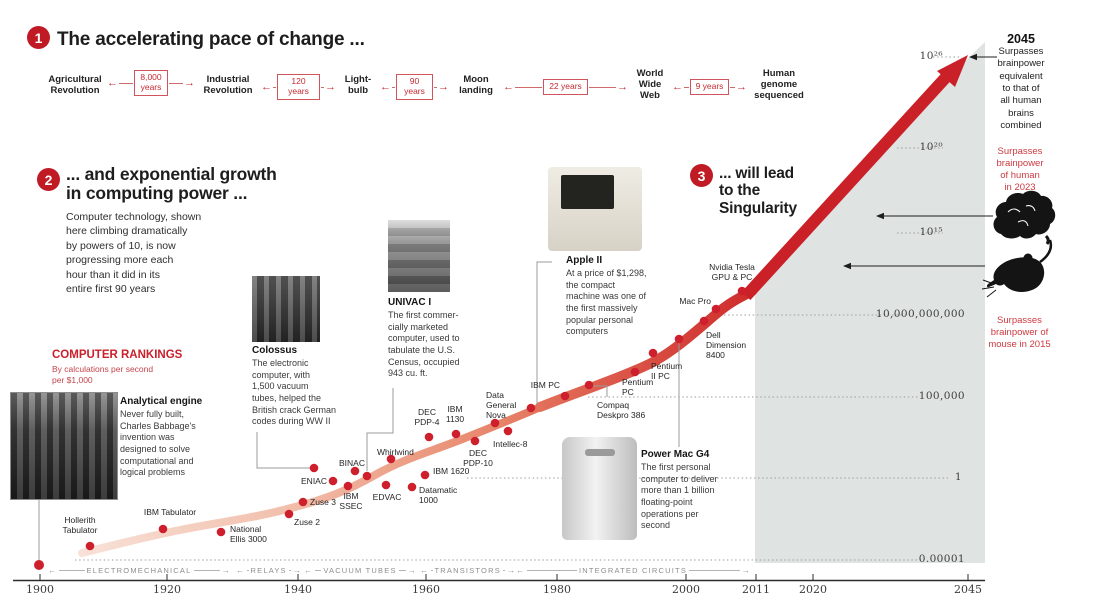 This screenshot has height=610, width=1096. Describe the element at coordinates (352, 463) in the screenshot. I see `point-label-binac: BINAC` at that location.